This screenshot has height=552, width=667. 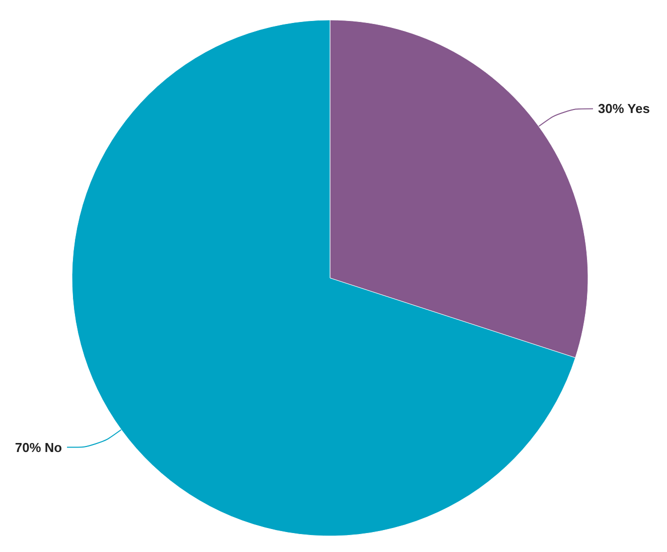 I want to click on slice-label: 70% No, so click(x=38, y=447).